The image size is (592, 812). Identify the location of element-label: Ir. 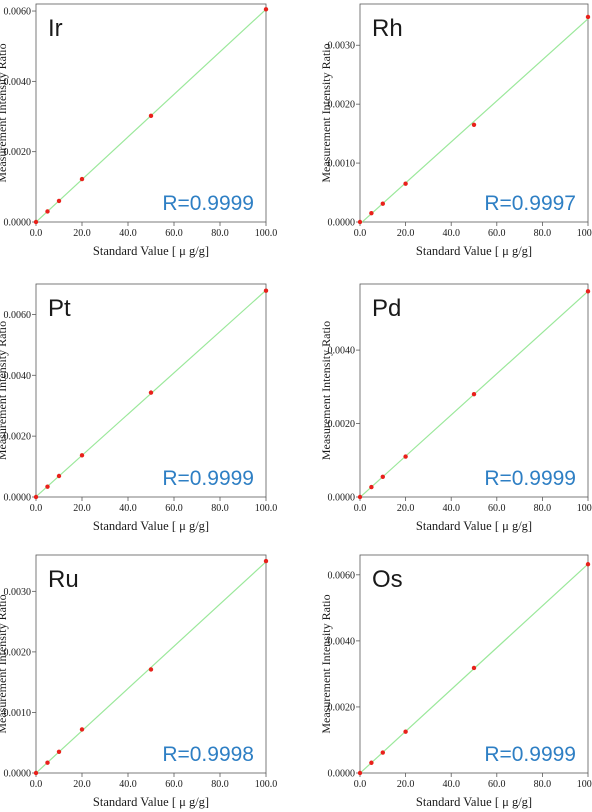
(55, 28).